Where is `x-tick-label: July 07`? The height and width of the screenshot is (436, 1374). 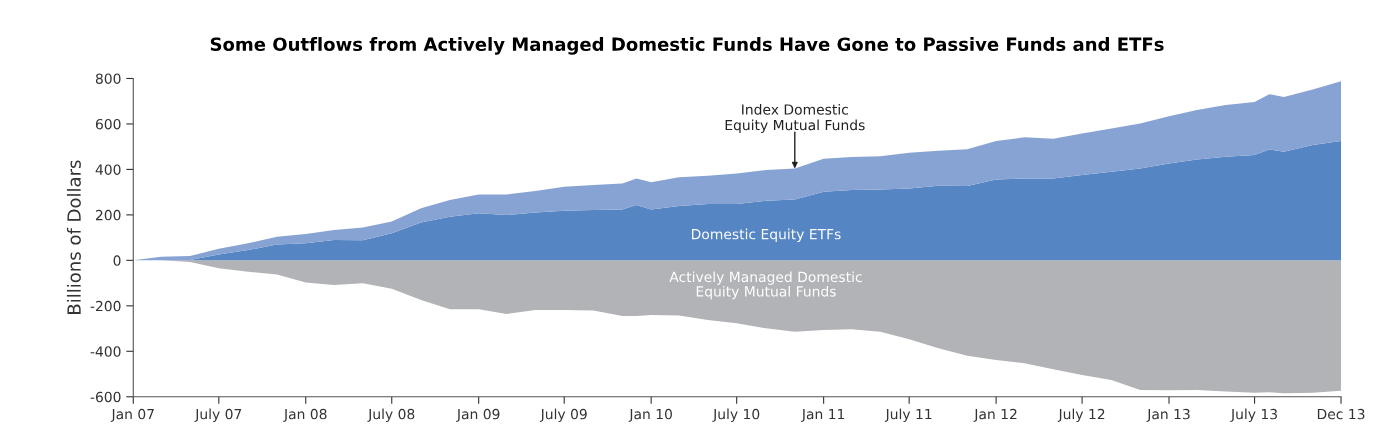
x-tick-label: July 07 is located at coordinates (218, 415).